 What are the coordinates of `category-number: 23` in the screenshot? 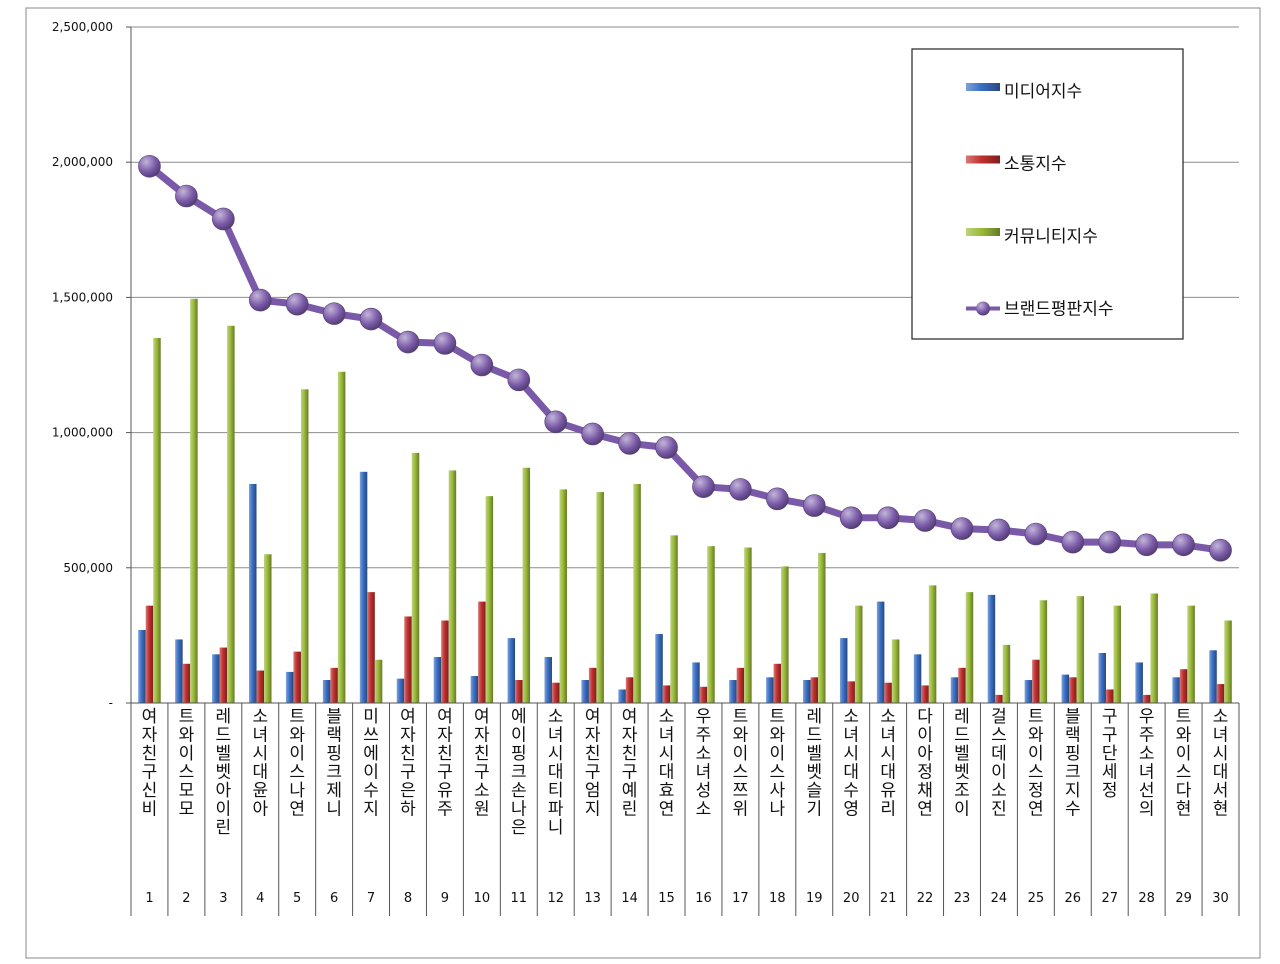 It's located at (962, 898).